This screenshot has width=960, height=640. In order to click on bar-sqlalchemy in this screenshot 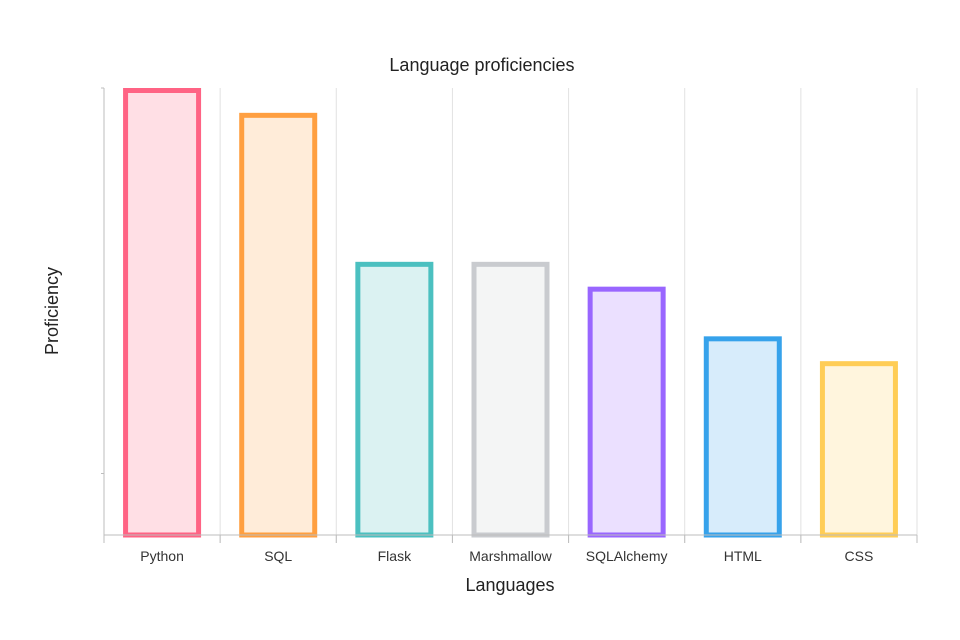, I will do `click(626, 412)`.